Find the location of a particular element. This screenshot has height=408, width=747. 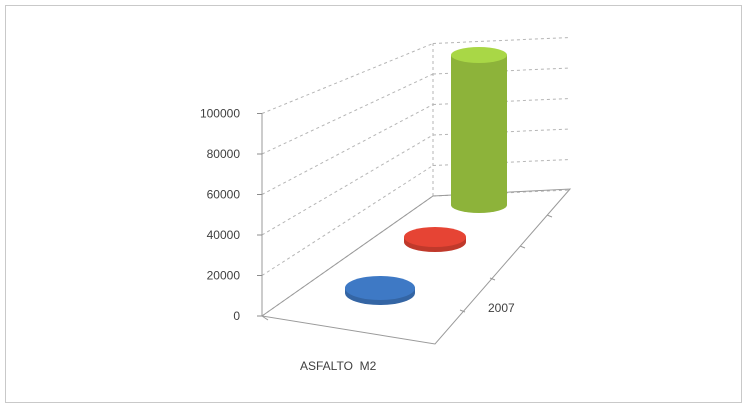

y-tick-label: 100000 is located at coordinates (220, 114).